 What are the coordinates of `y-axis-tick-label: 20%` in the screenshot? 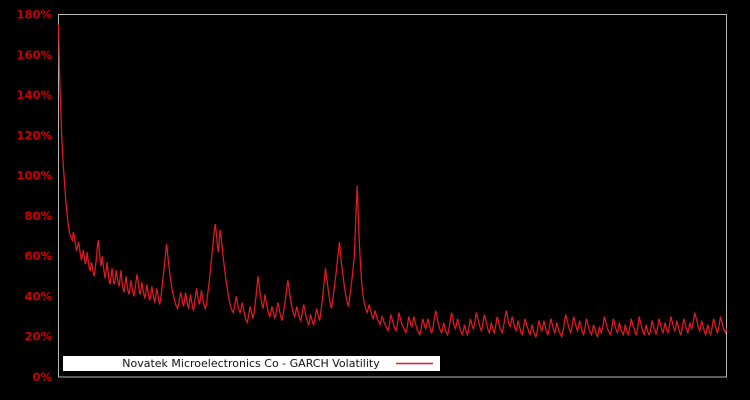 It's located at (38, 337).